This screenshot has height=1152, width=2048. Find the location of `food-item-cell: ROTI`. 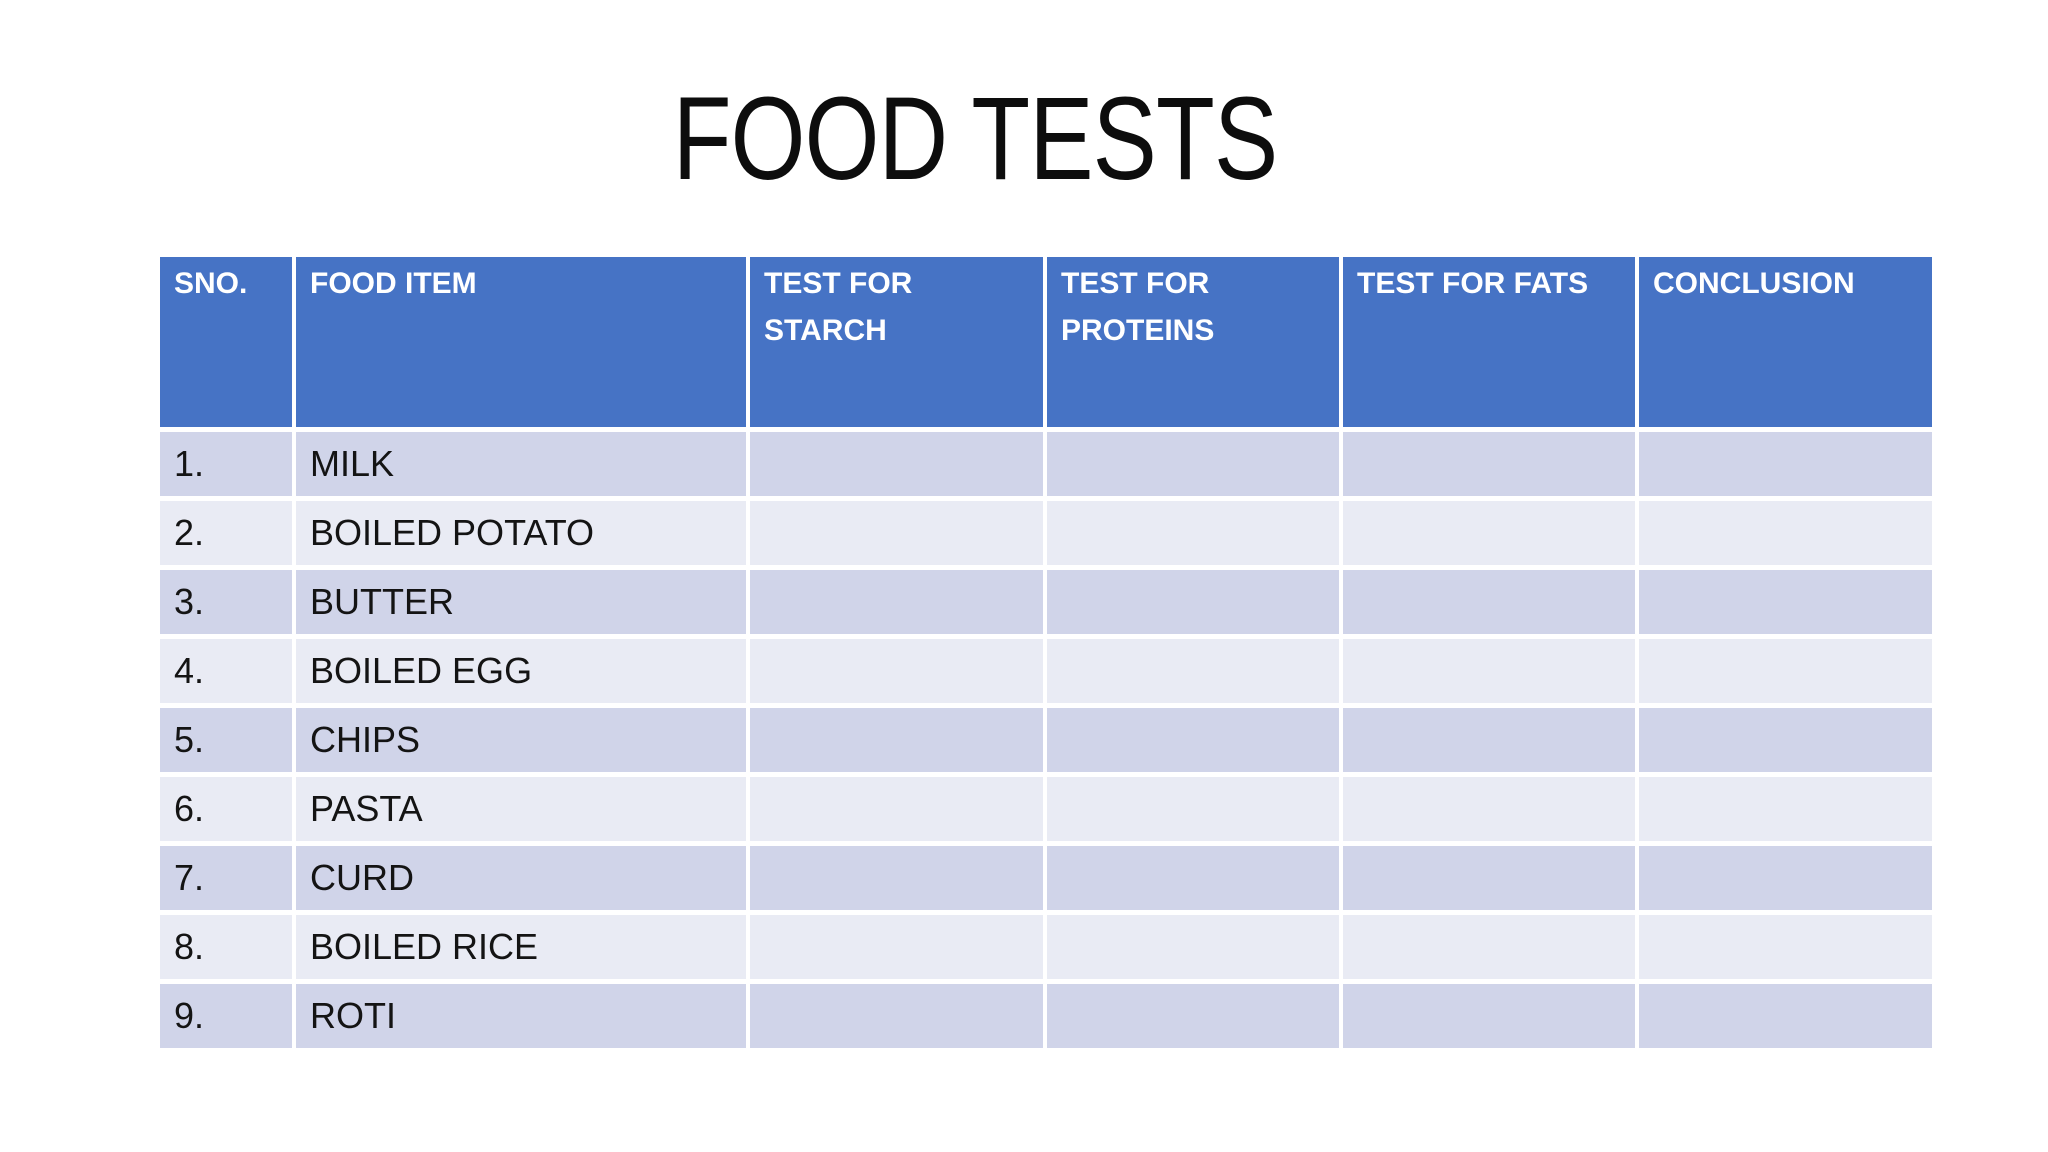

food-item-cell: ROTI is located at coordinates (521, 1016).